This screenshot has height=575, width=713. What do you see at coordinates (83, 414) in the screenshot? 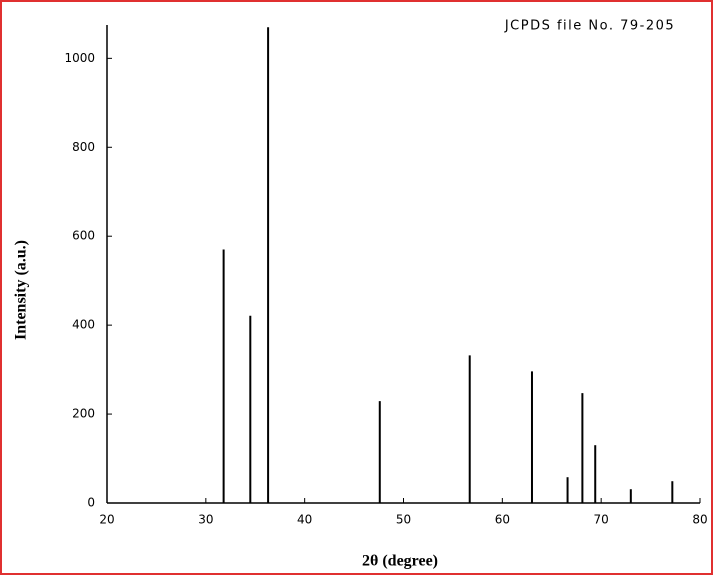
I see `y-tick-label: 200` at bounding box center [83, 414].